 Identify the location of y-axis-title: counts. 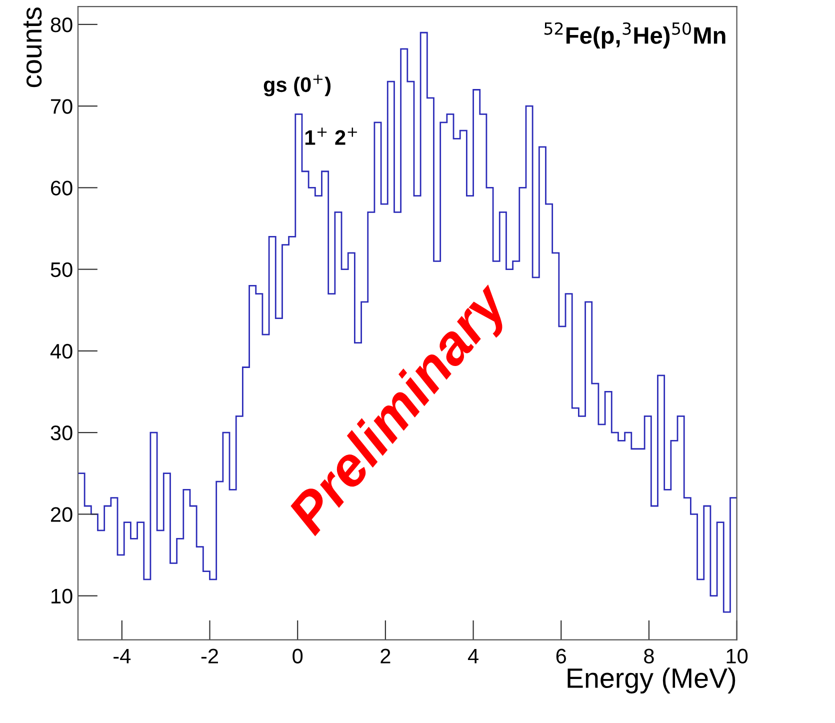
(32, 48).